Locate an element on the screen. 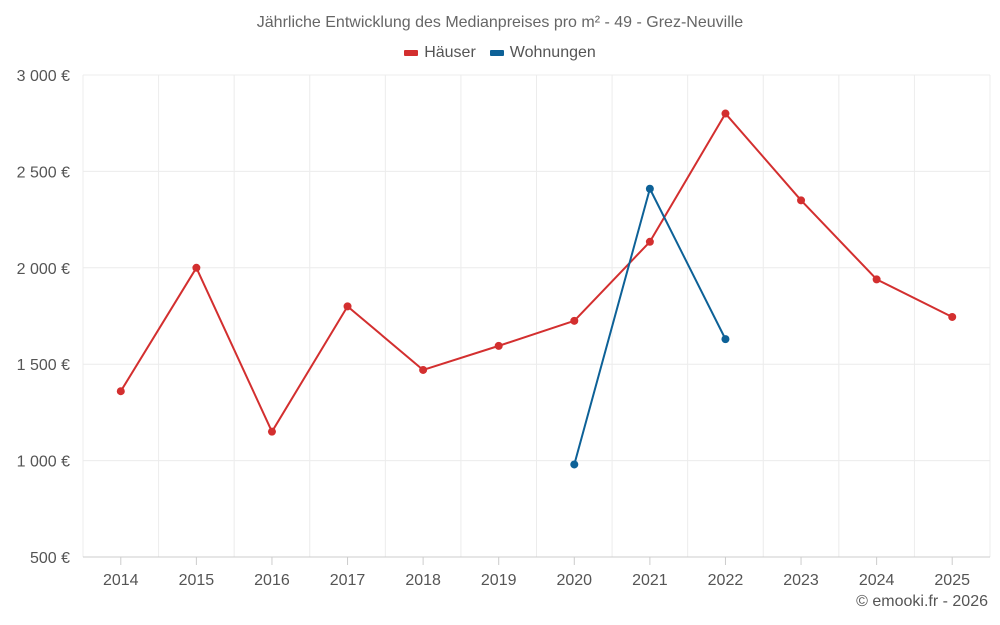  x-tick-label: 2022 is located at coordinates (726, 580).